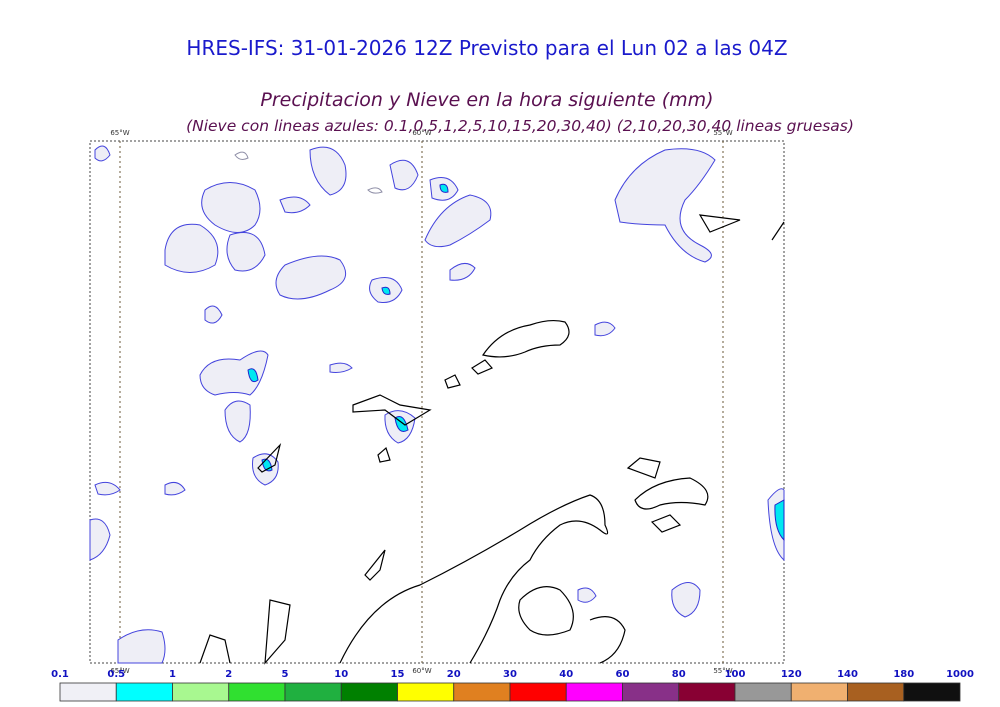  I want to click on colorbar-label: 60, so click(623, 674).